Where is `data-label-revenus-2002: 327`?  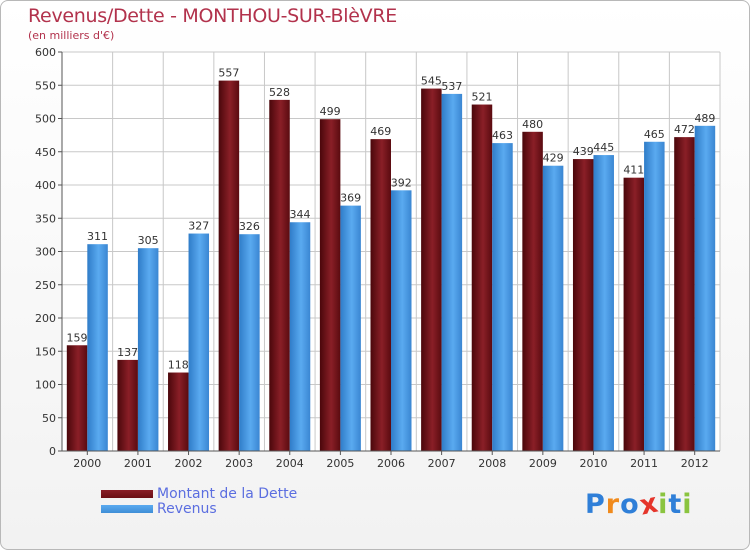
data-label-revenus-2002: 327 is located at coordinates (198, 226).